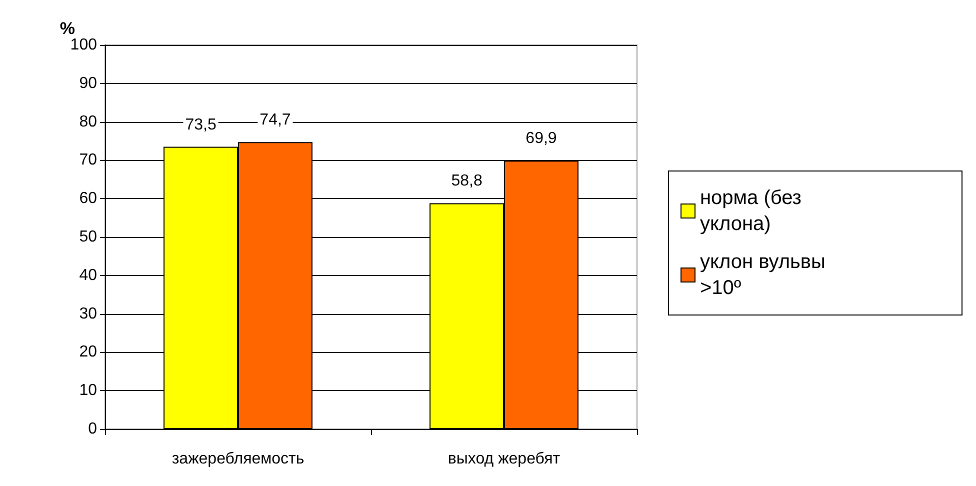 This screenshot has height=486, width=976. What do you see at coordinates (504, 459) in the screenshot?
I see `x-tick-label: выход жеребят` at bounding box center [504, 459].